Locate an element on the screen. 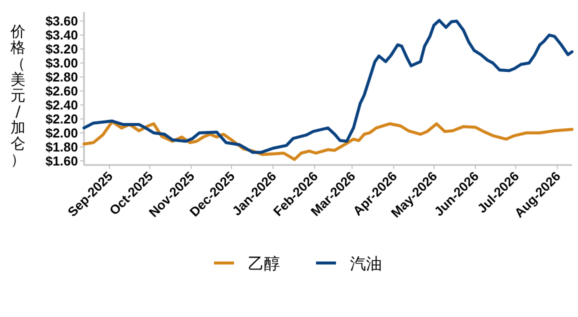 Image resolution: width=578 pixels, height=317 pixels. y-tick-label: $2.20 is located at coordinates (61, 118).